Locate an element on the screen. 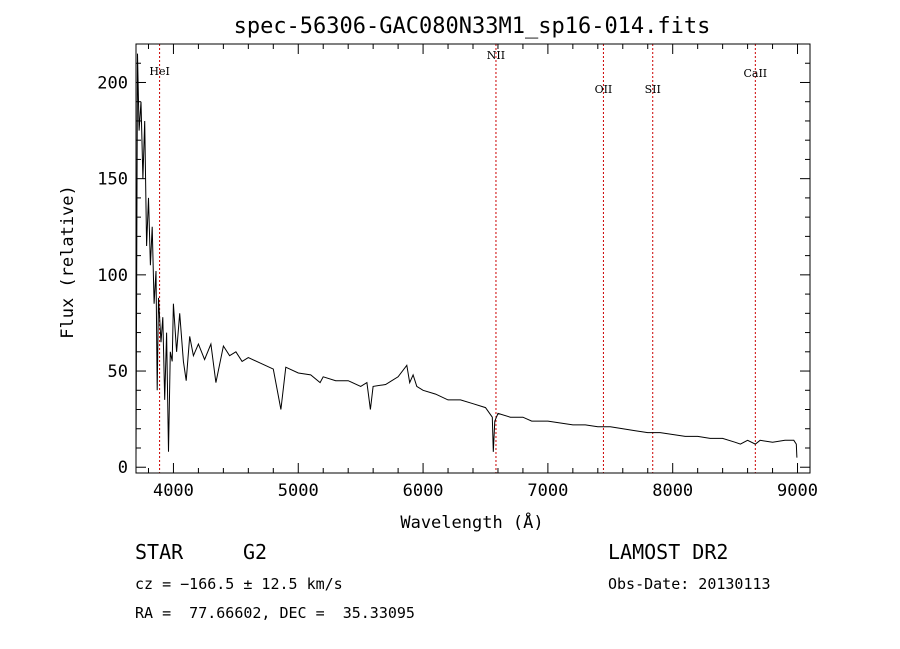 This screenshot has height=649, width=900. spectral-line-label-hei: HeI is located at coordinates (159, 71).